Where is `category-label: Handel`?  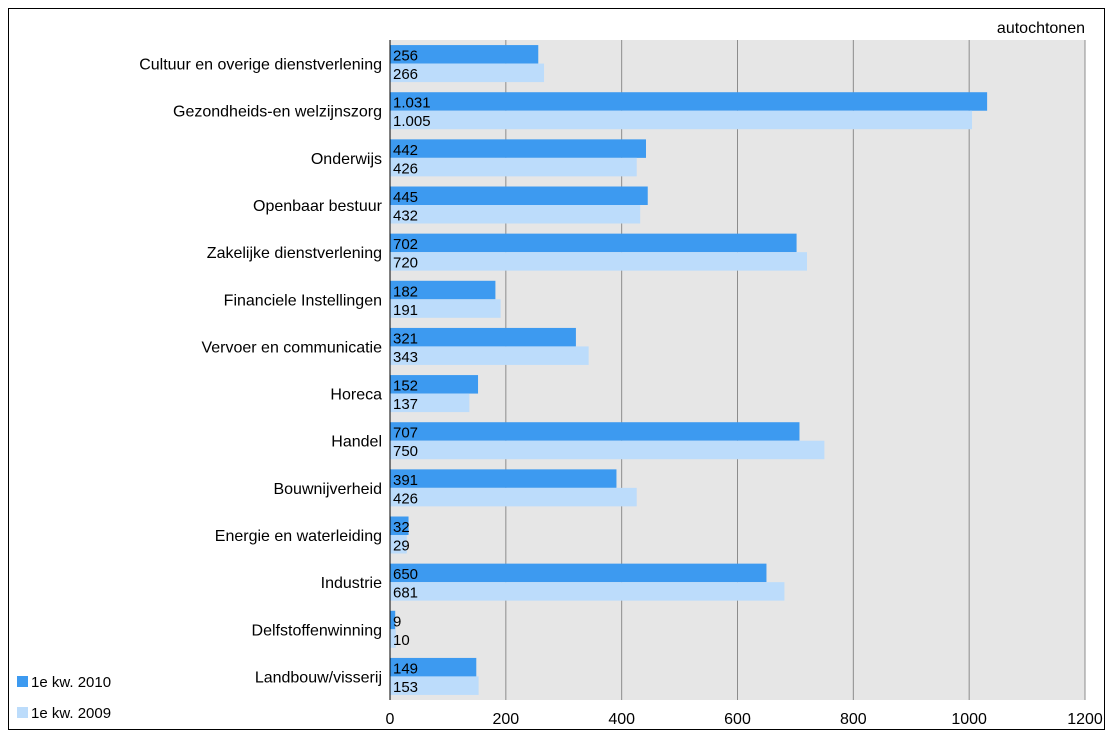
category-label: Handel is located at coordinates (356, 442).